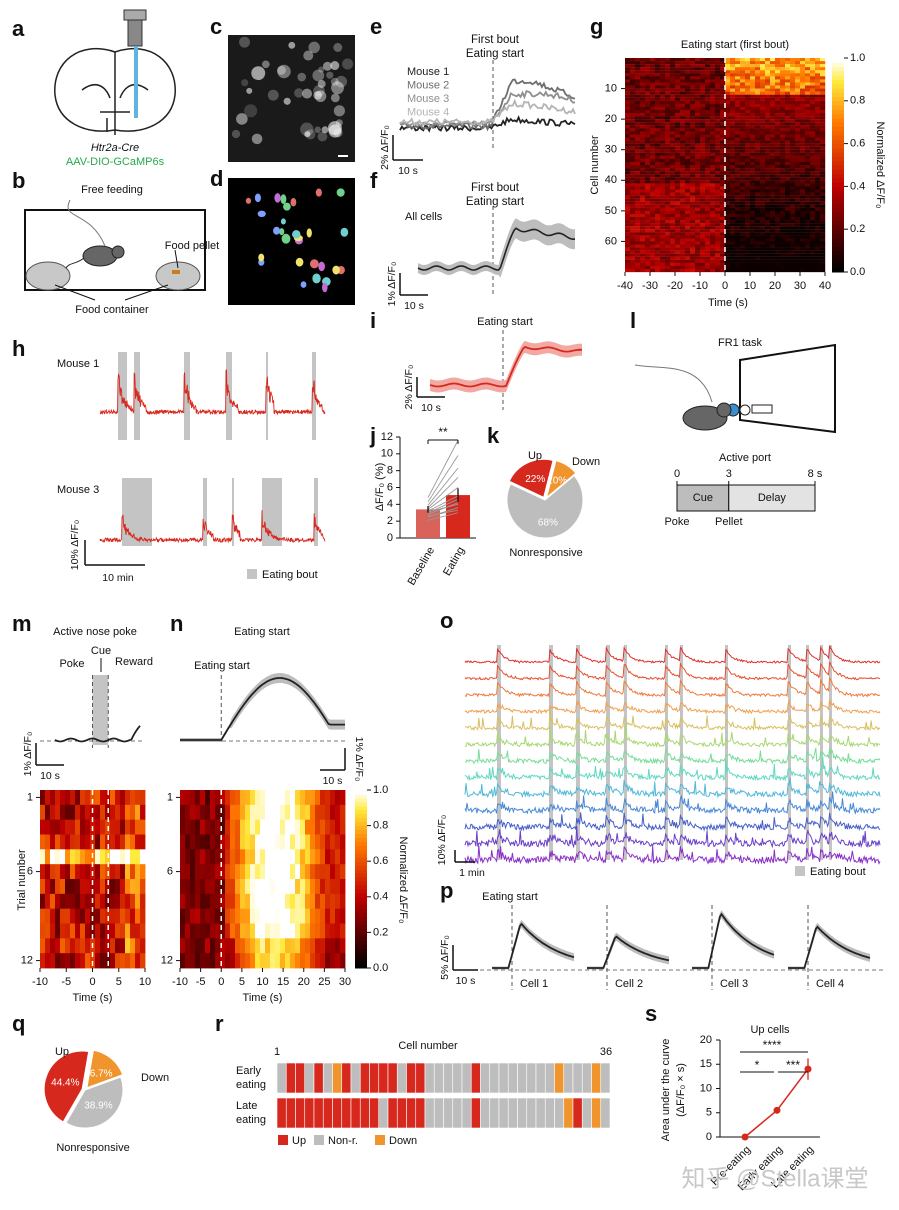  Describe the element at coordinates (262, 632) in the screenshot. I see `label: Eating start` at that location.